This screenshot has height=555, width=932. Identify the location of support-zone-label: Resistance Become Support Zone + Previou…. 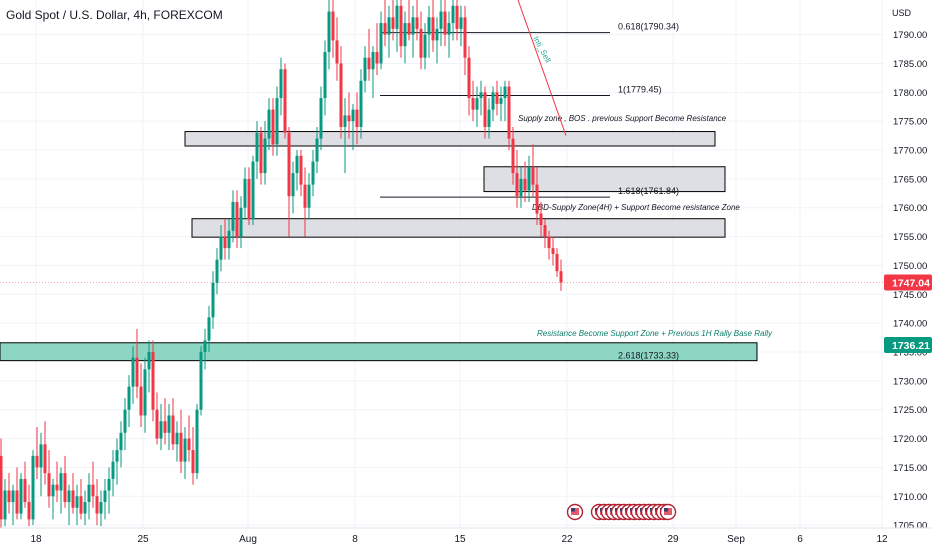
(655, 333).